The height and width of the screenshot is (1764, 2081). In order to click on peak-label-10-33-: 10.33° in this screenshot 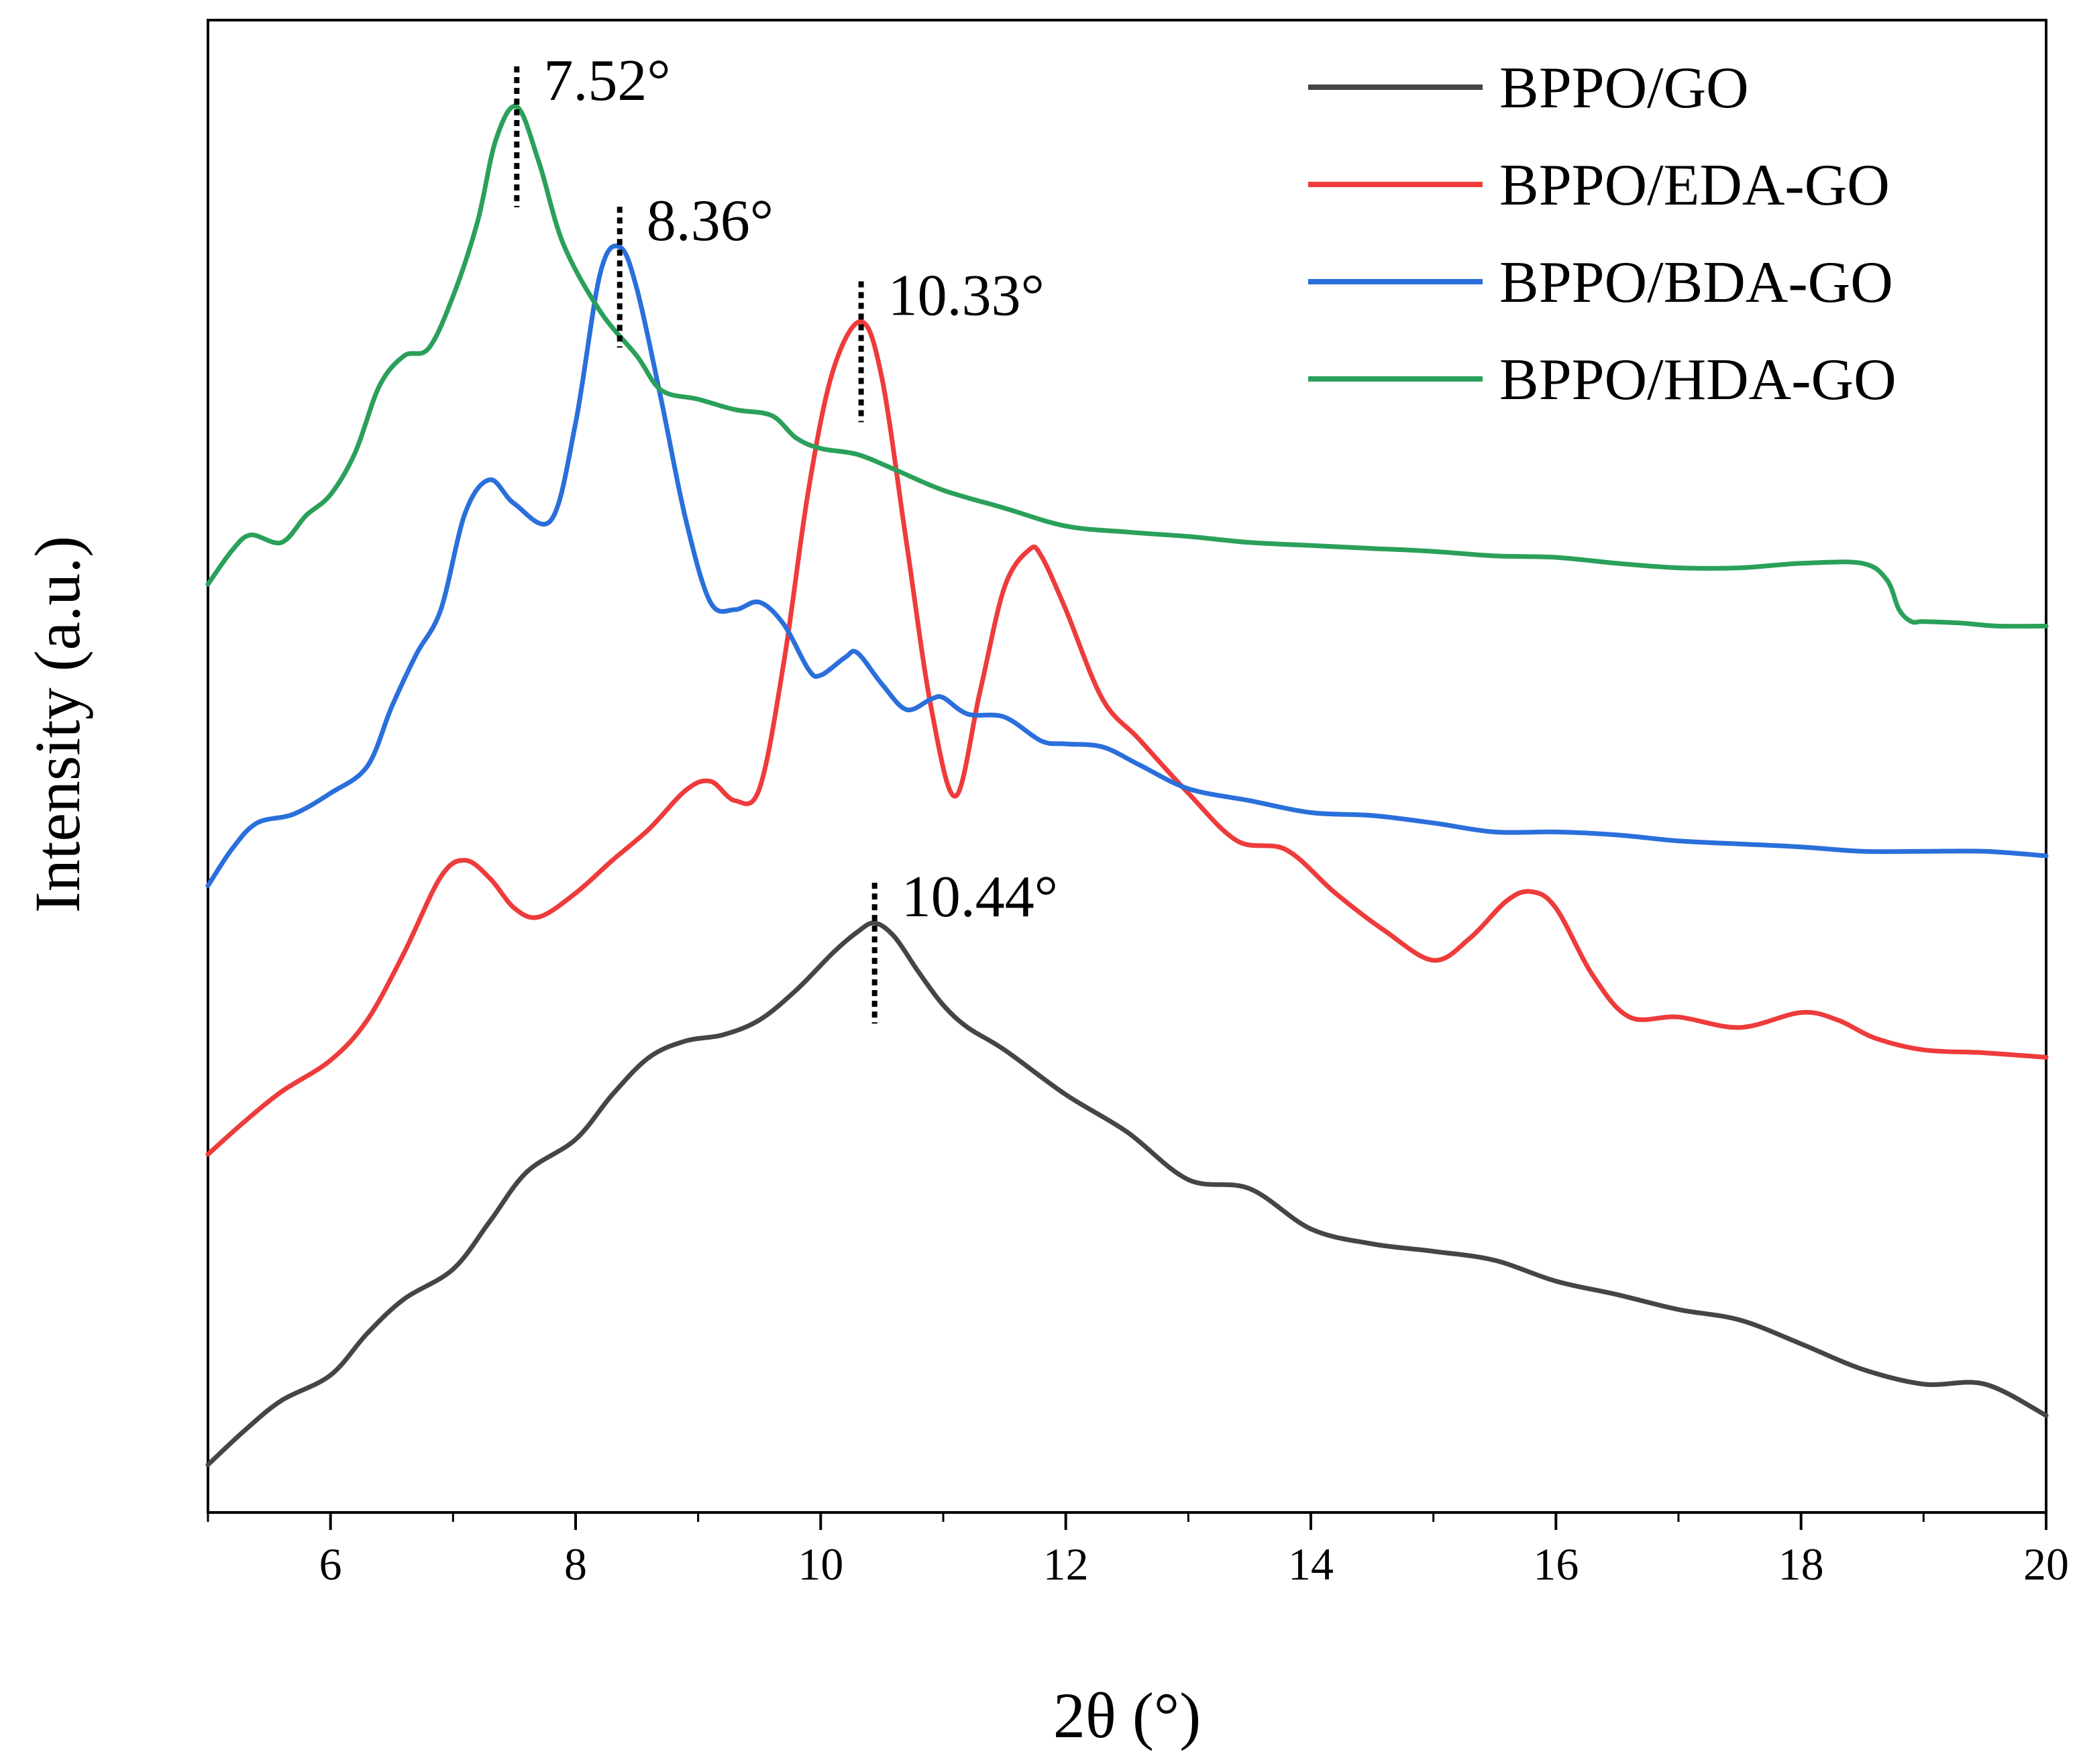, I will do `click(966, 296)`.